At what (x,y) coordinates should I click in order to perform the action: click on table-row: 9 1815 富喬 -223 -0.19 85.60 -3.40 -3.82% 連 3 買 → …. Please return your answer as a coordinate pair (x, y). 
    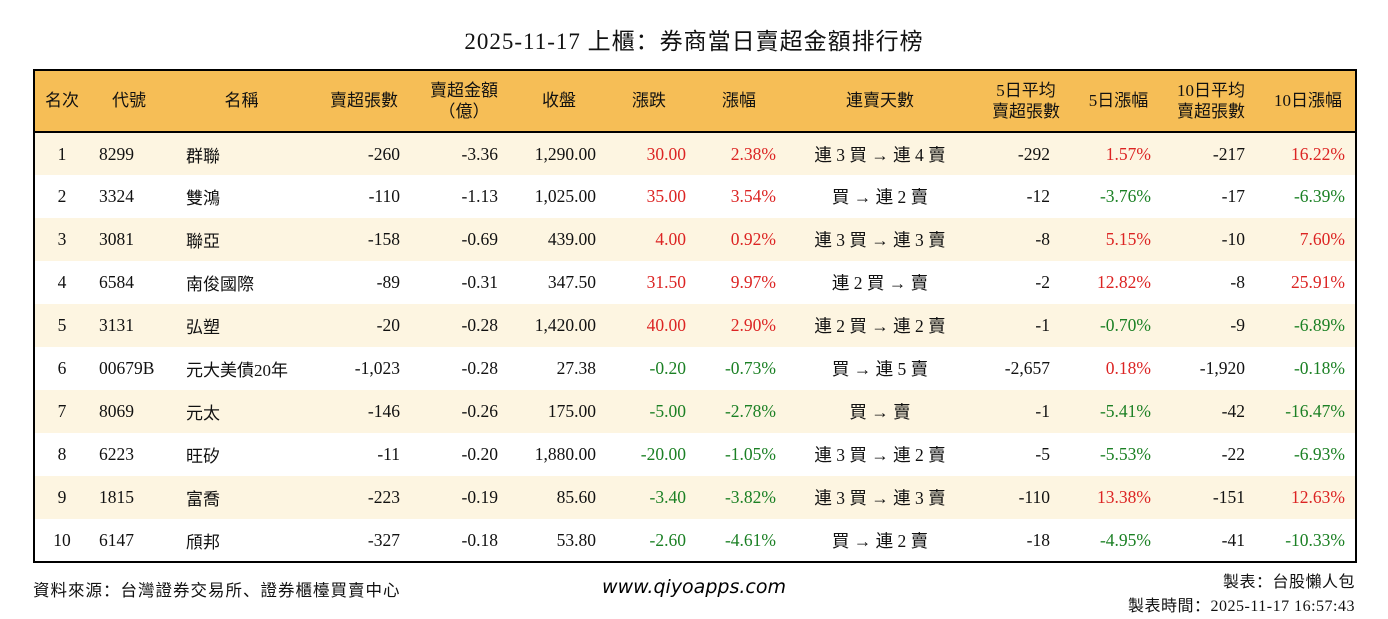
    Looking at the image, I should click on (695, 497).